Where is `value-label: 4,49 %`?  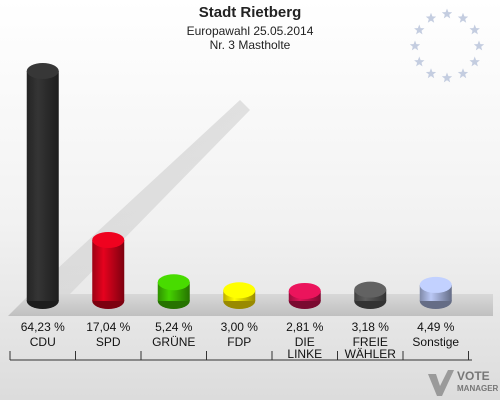 value-label: 4,49 % is located at coordinates (436, 327).